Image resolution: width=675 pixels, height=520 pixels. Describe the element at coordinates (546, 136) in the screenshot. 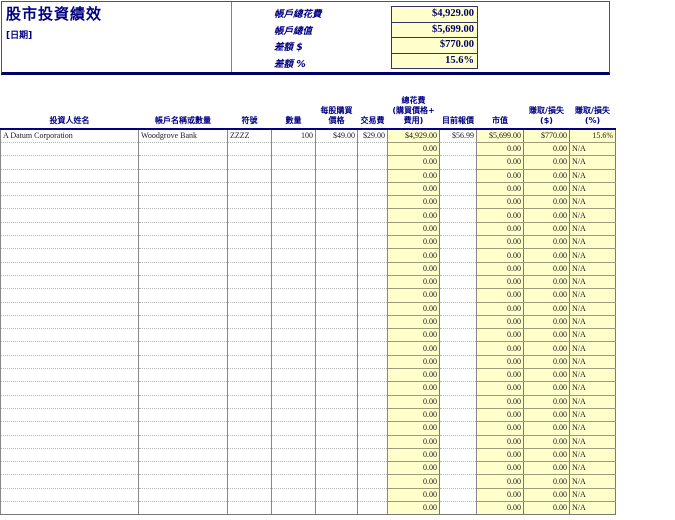

I see `table-cell: $770.00` at that location.